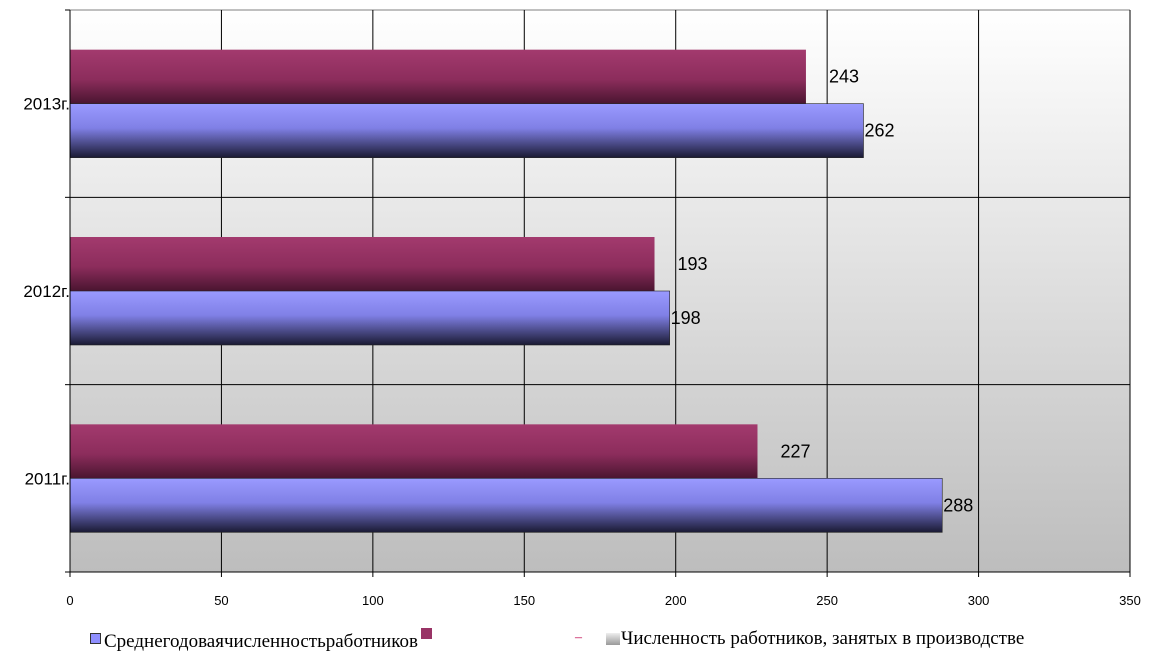  I want to click on y-category-label-2: 2011г., so click(47, 478).